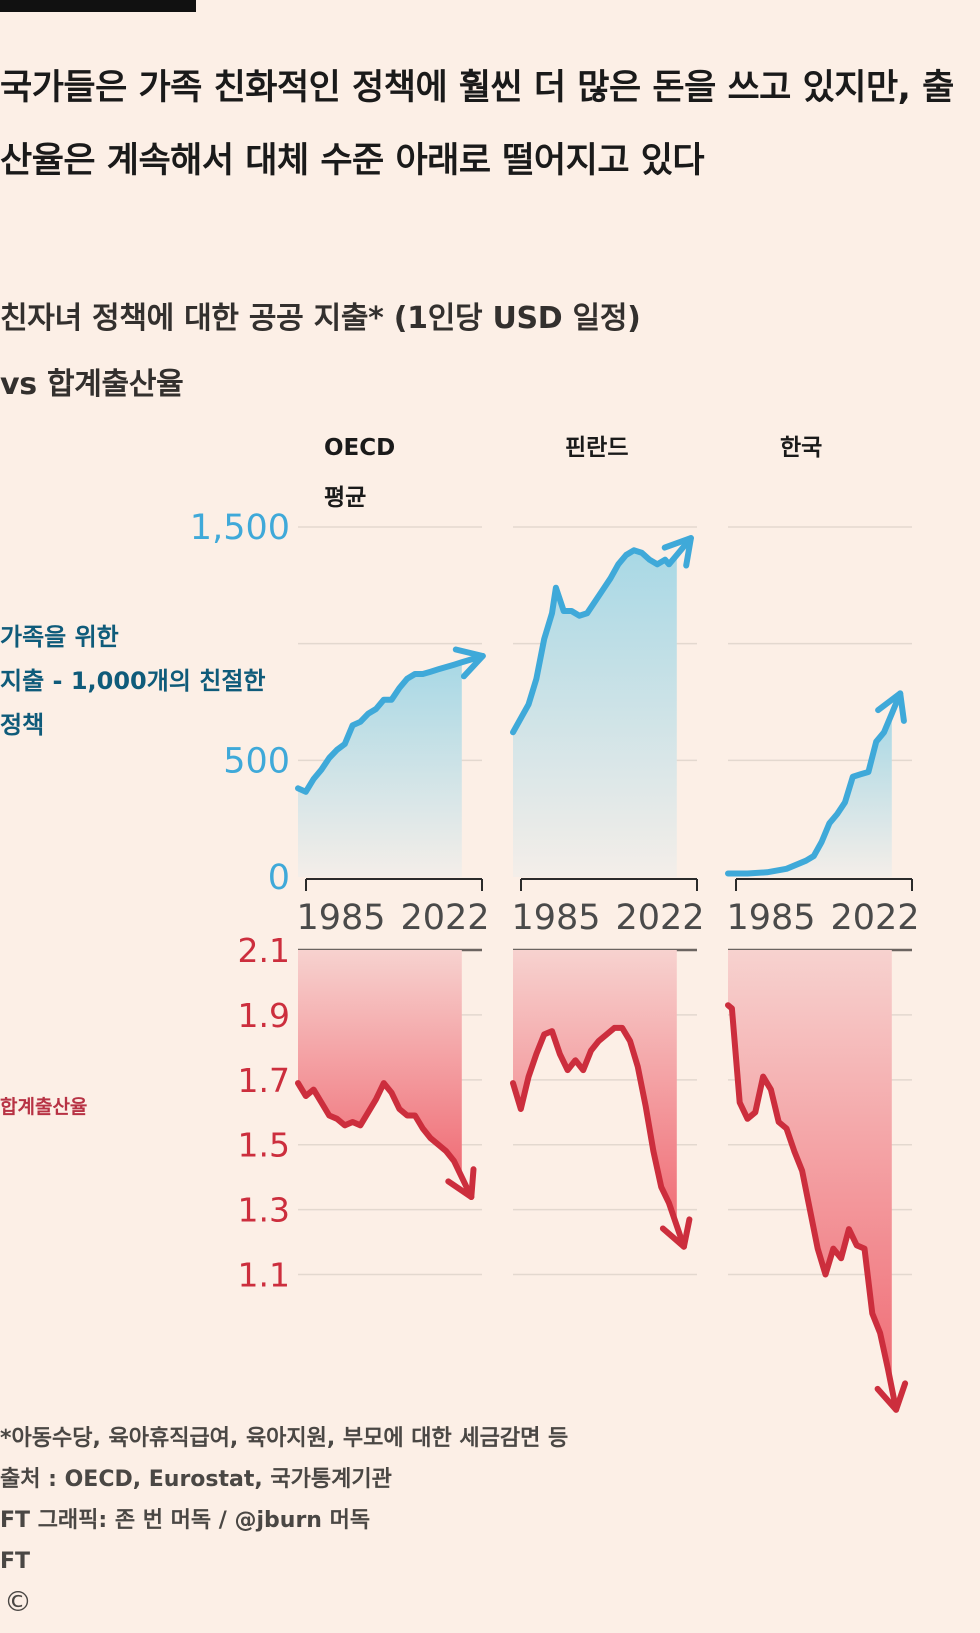 This screenshot has height=1633, width=980. I want to click on spending-axis-label-line-2: 지출 - 1,000개의 친절한, so click(133, 681).